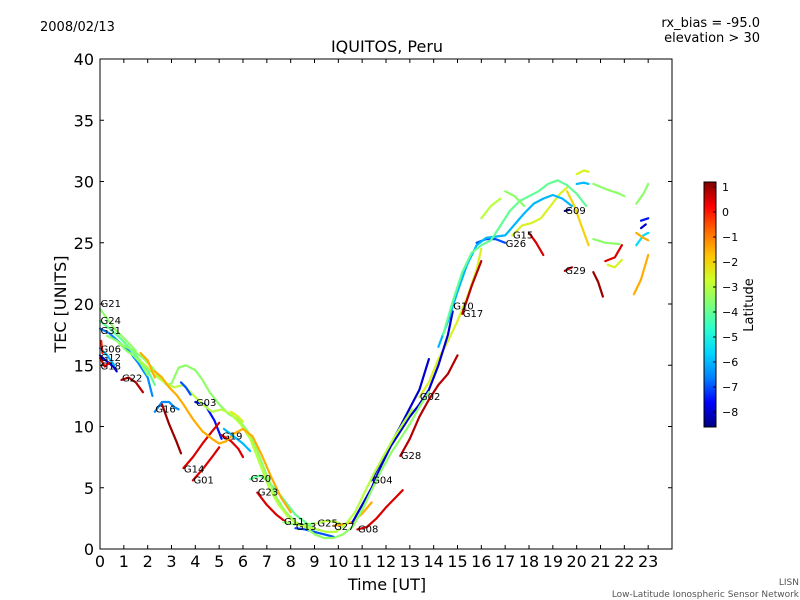 This screenshot has height=600, width=800. What do you see at coordinates (126, 362) in the screenshot?
I see `satellite-track-g31` at bounding box center [126, 362].